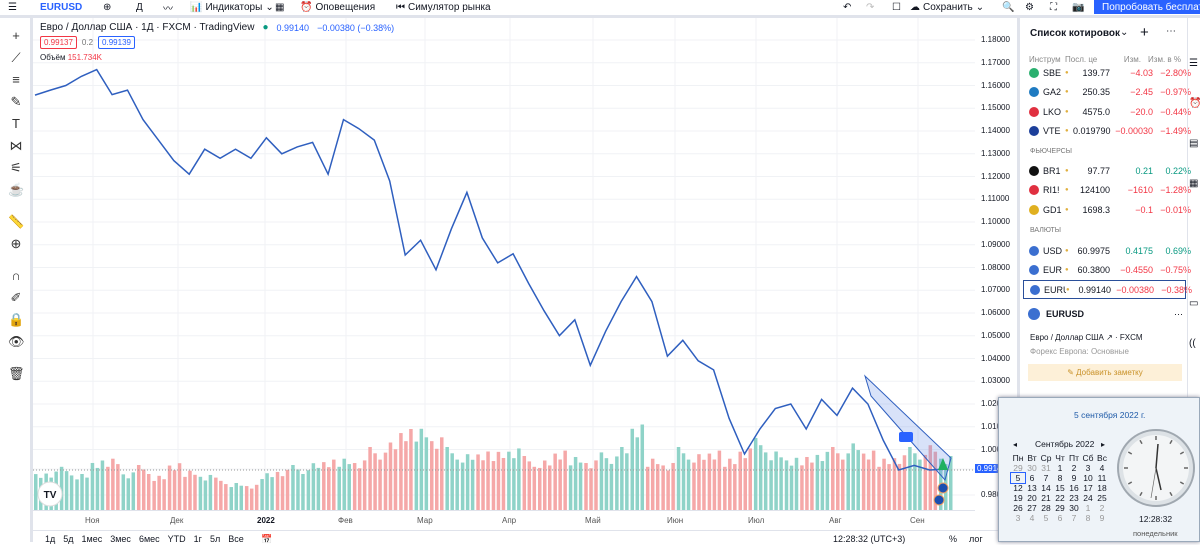  What do you see at coordinates (16, 275) in the screenshot?
I see `magnet-icon: ∩` at bounding box center [16, 275].